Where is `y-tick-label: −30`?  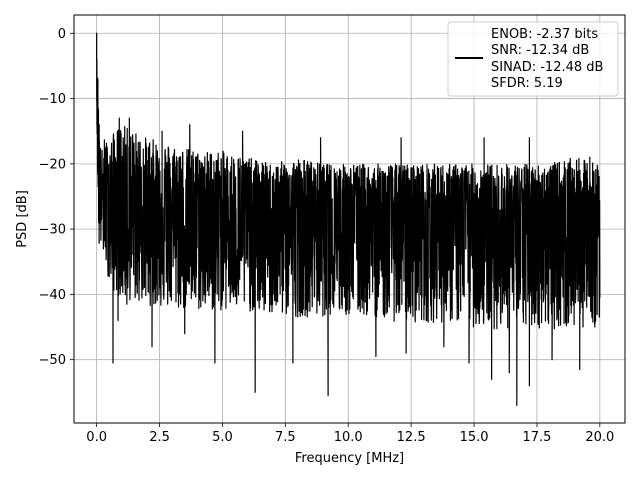
y-tick-label: −30 is located at coordinates (52, 230).